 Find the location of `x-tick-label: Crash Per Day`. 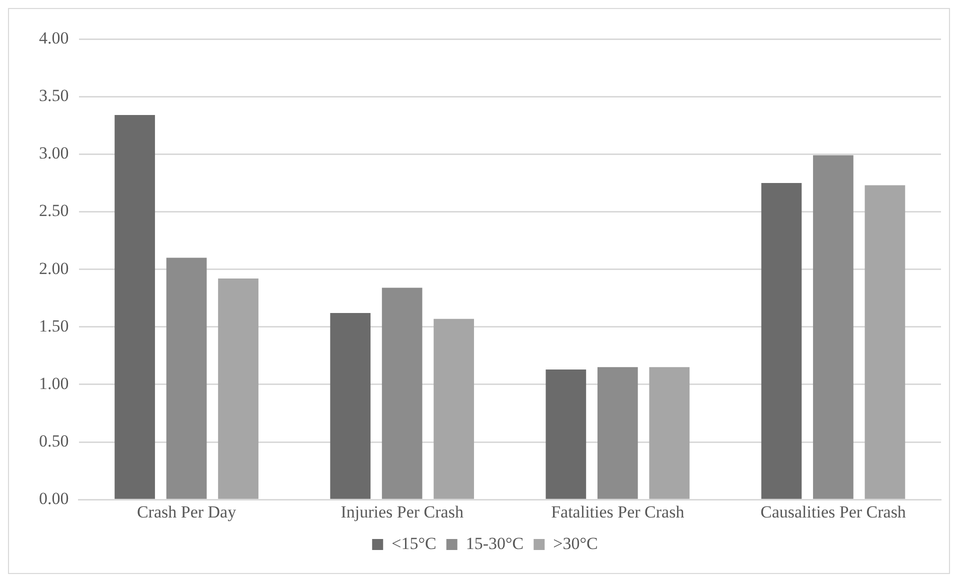

x-tick-label: Crash Per Day is located at coordinates (186, 512).